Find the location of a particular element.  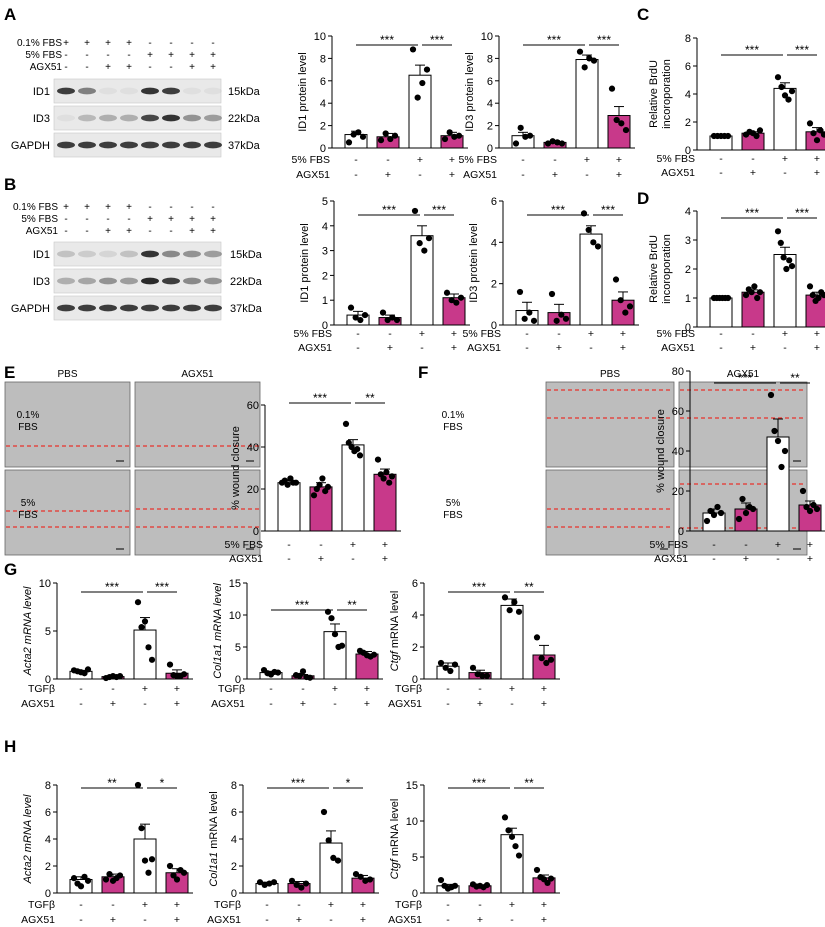

blot-protein-label: GAPDH is located at coordinates (30, 146).